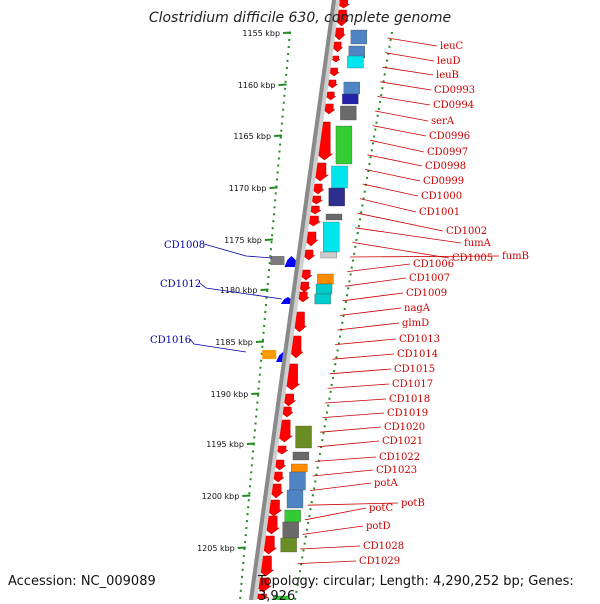  I want to click on forward-gene-label: leuB, so click(447, 75).